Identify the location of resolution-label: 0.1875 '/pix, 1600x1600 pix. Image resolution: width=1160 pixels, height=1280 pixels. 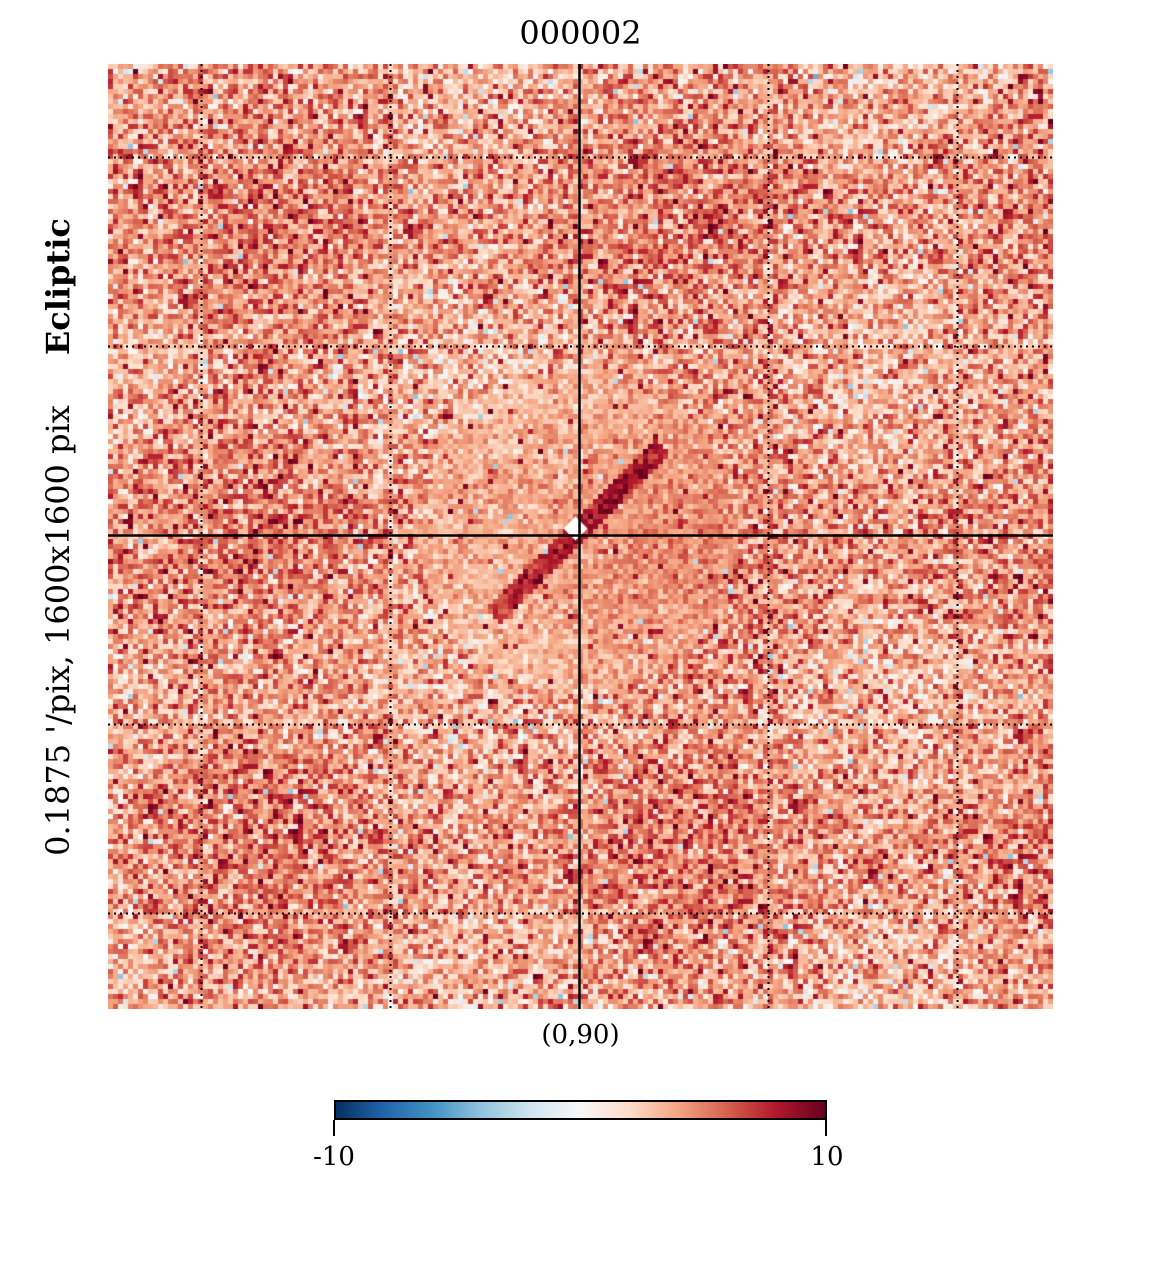
(58, 630).